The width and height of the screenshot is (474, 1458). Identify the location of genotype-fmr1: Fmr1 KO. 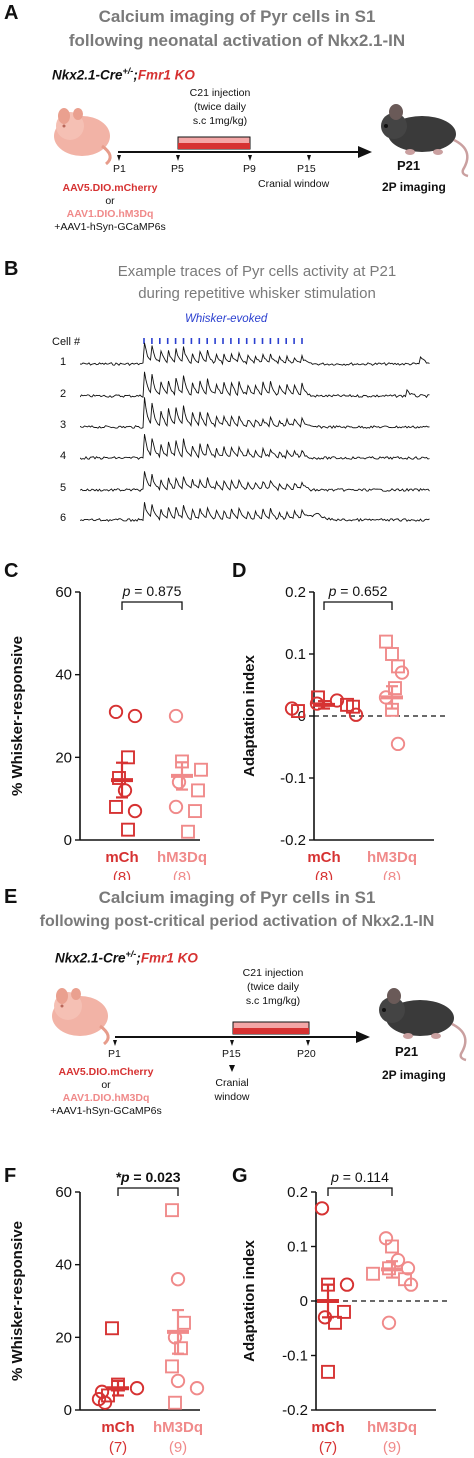
(166, 75).